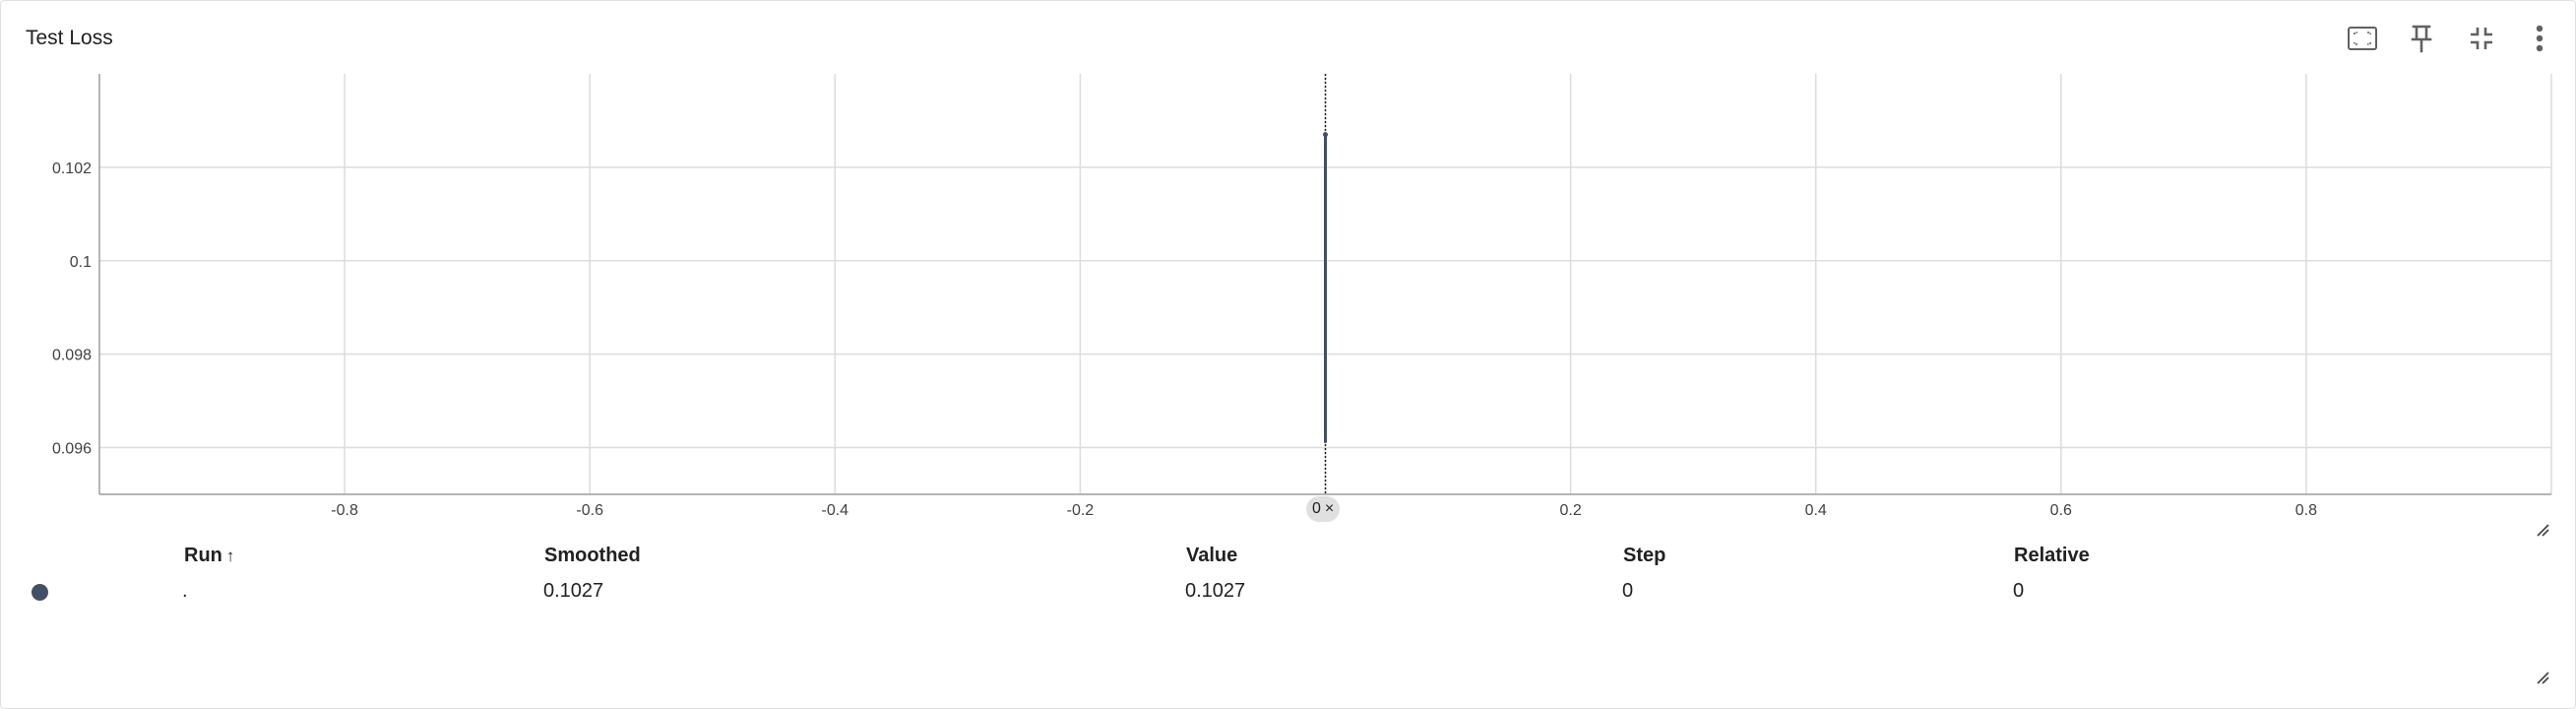 The width and height of the screenshot is (2576, 709). What do you see at coordinates (2052, 555) in the screenshot?
I see `header-relative: Relative` at bounding box center [2052, 555].